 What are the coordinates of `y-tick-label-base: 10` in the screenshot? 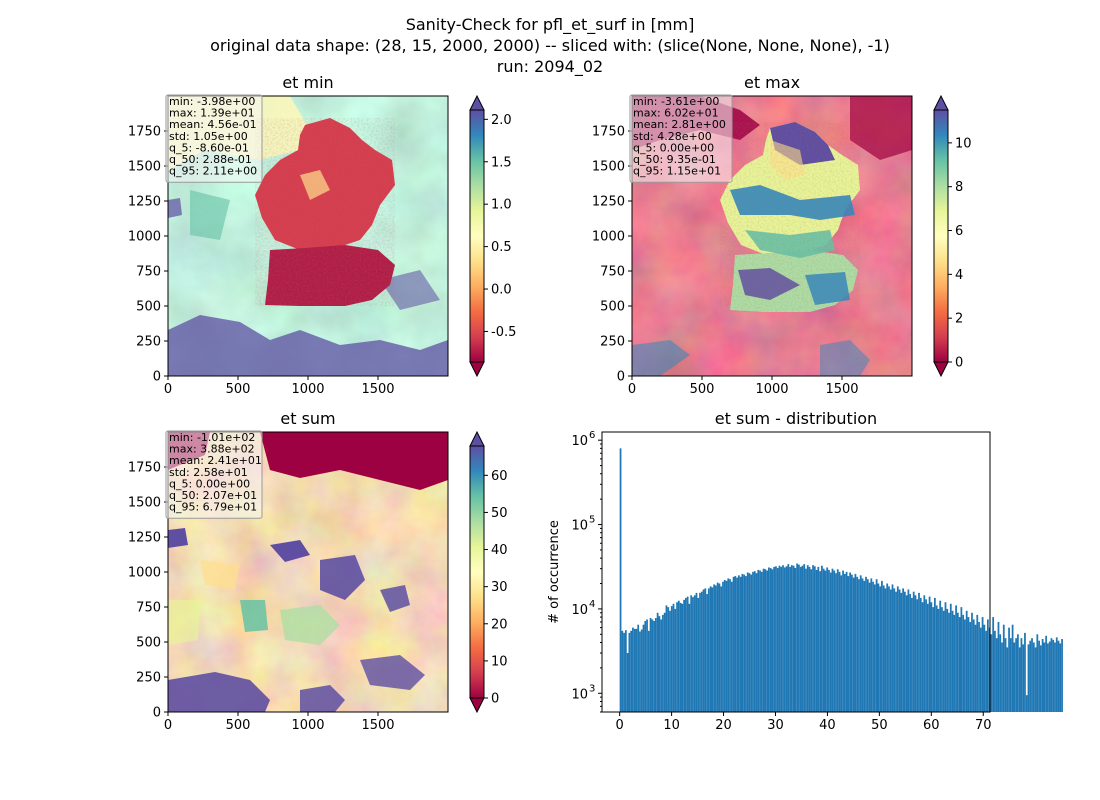 It's located at (579, 526).